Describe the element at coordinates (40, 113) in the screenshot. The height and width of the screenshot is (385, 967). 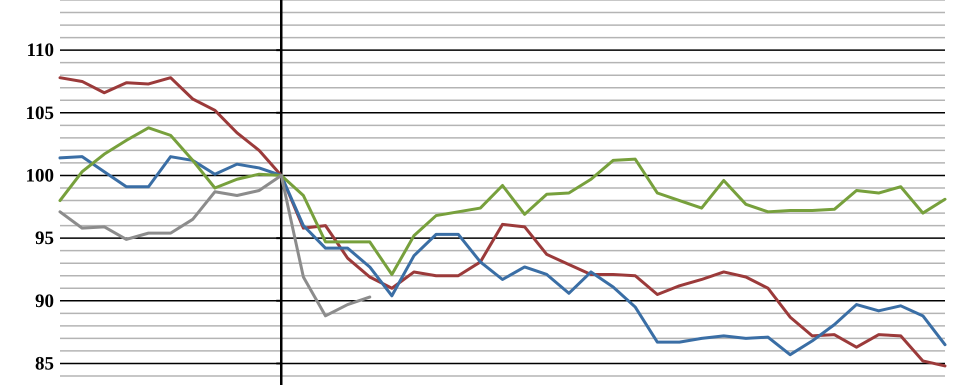
I see `y-tick-label: 105` at that location.